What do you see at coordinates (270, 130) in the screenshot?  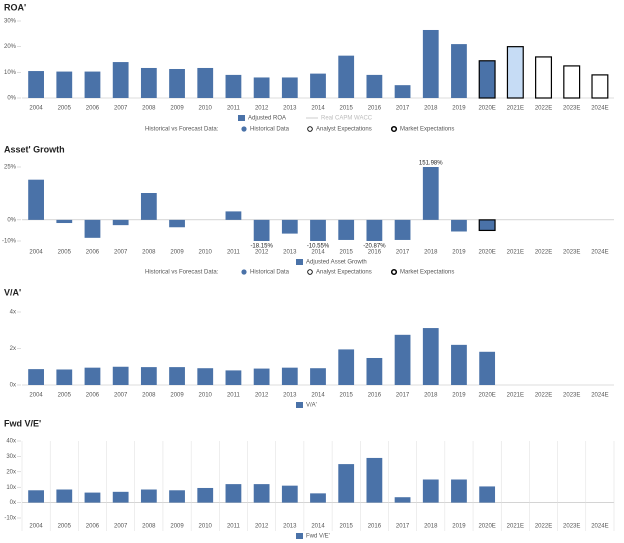 I see `legend-label: Historical Data` at bounding box center [270, 130].